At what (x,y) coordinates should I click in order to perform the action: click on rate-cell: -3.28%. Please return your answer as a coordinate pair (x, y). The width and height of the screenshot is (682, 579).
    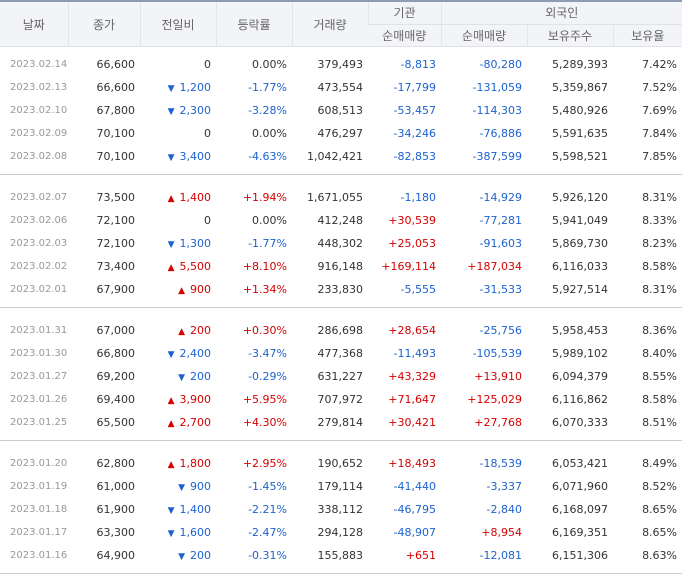
    Looking at the image, I should click on (254, 110).